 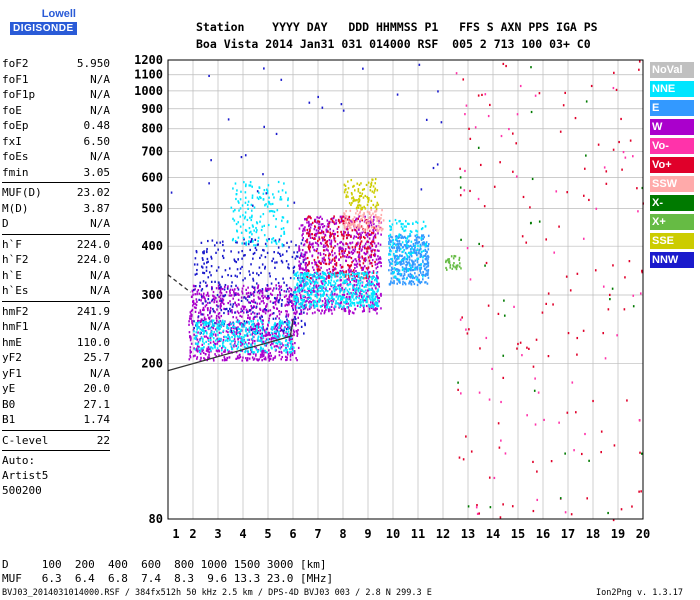 I want to click on param-value: N/A, so click(x=100, y=223).